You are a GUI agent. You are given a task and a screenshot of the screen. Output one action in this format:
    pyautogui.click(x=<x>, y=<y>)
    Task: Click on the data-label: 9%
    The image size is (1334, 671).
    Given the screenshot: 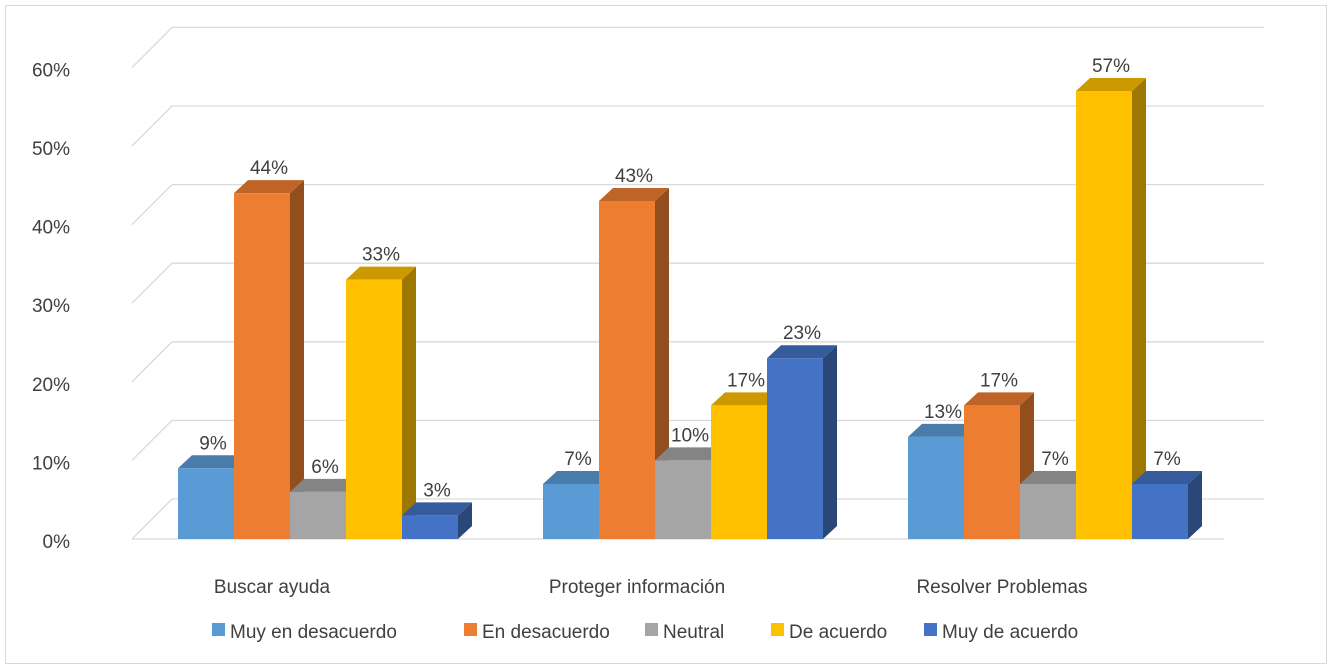 What is the action you would take?
    pyautogui.click(x=213, y=443)
    